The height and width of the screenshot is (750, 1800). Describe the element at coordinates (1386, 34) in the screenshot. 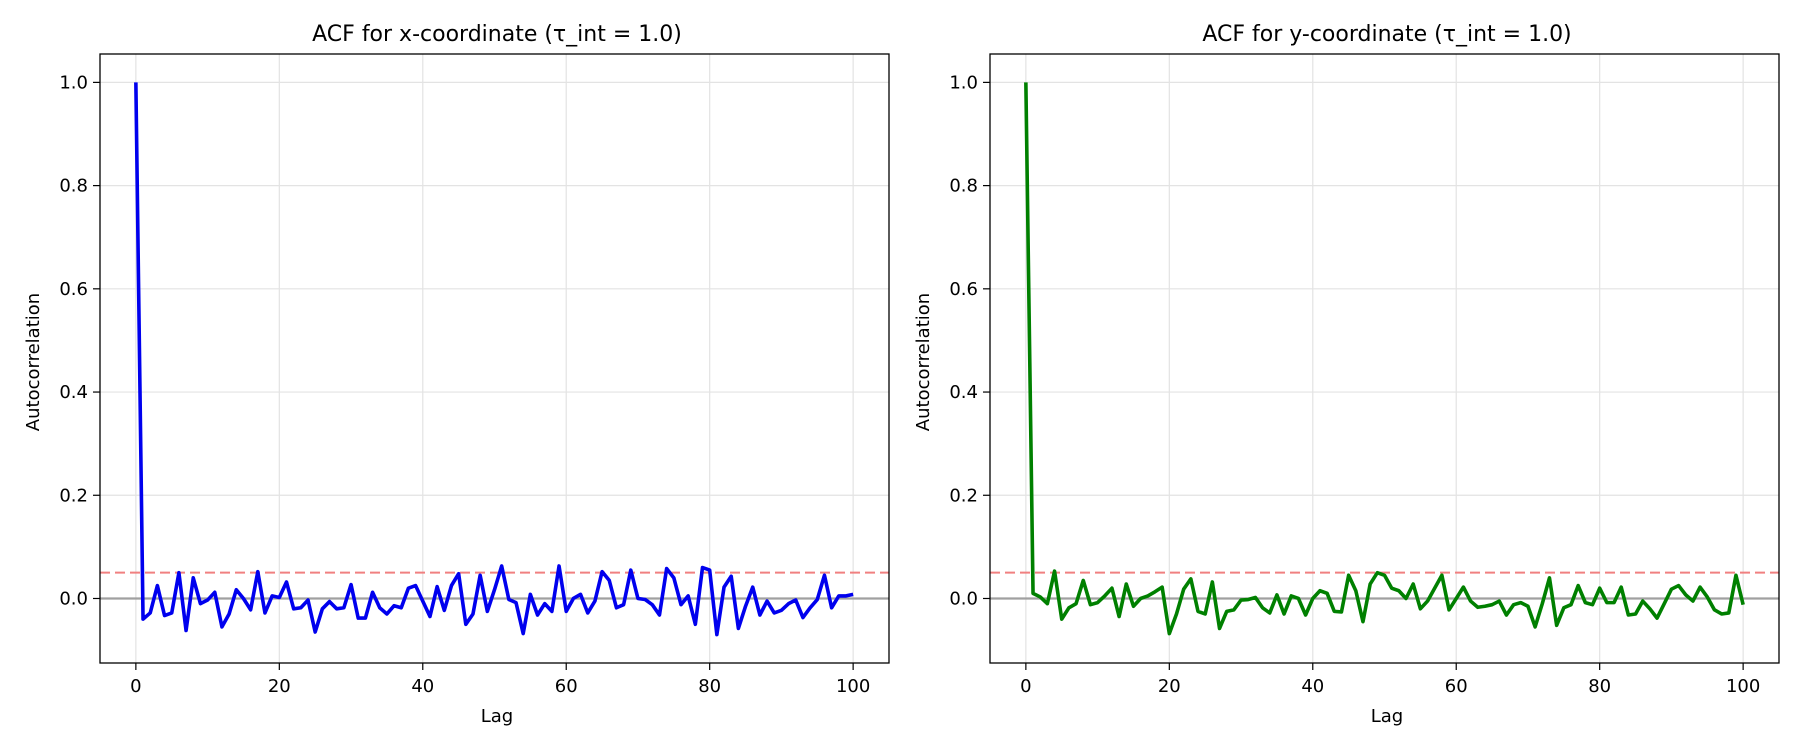

I see `chart-title: ACF for y-coordinate (τ_int = 1.0)` at that location.